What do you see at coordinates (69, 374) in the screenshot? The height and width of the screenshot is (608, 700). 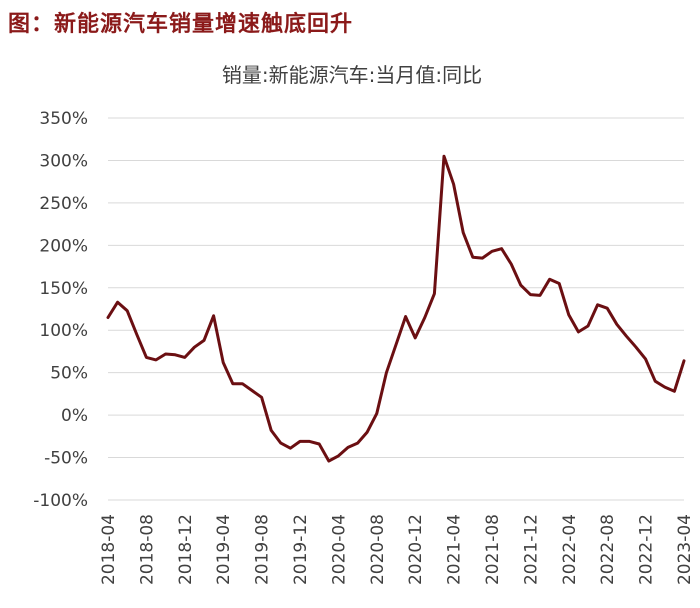 I see `y-tick-label: 50%` at bounding box center [69, 374].